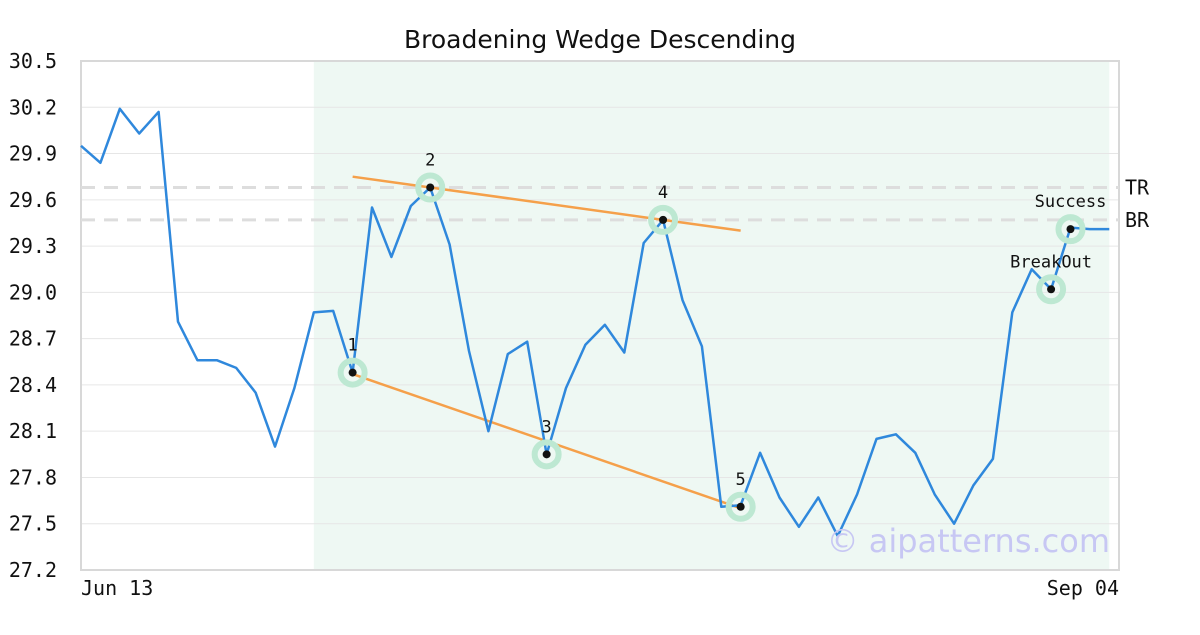 The height and width of the screenshot is (635, 1200). I want to click on marker-label: 4, so click(663, 193).